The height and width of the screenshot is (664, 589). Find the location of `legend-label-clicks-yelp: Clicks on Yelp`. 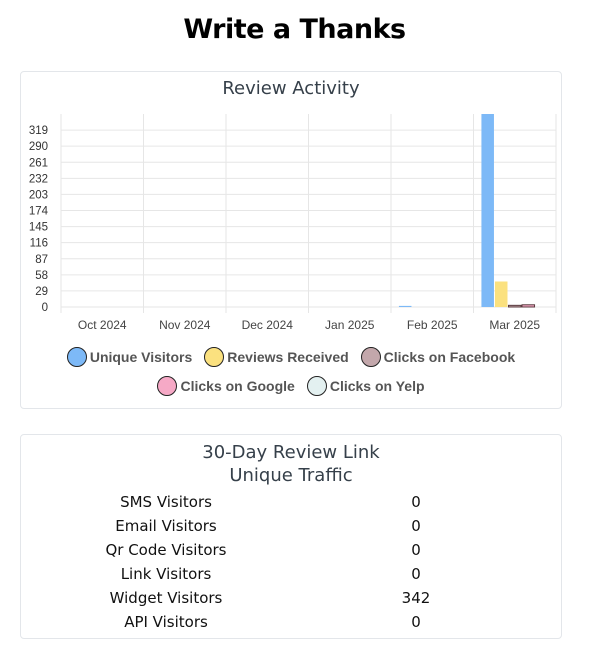

legend-label-clicks-yelp: Clicks on Yelp is located at coordinates (377, 386).